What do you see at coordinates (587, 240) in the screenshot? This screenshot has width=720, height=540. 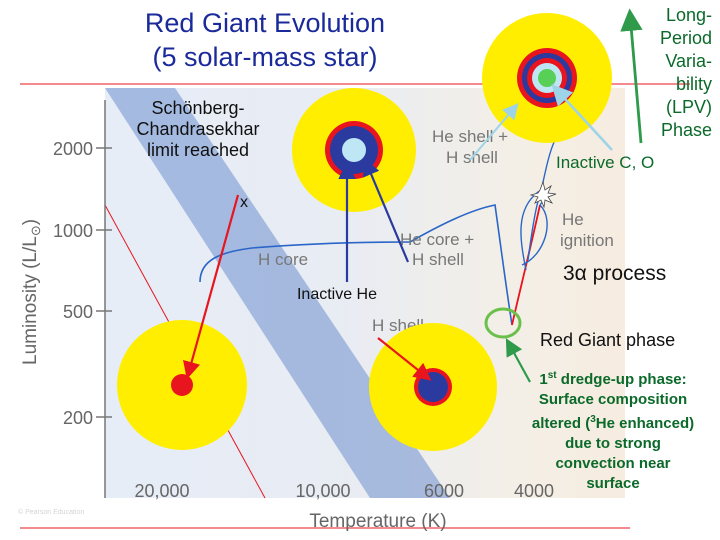 I see `label-he-ignition-2: ignition` at bounding box center [587, 240].